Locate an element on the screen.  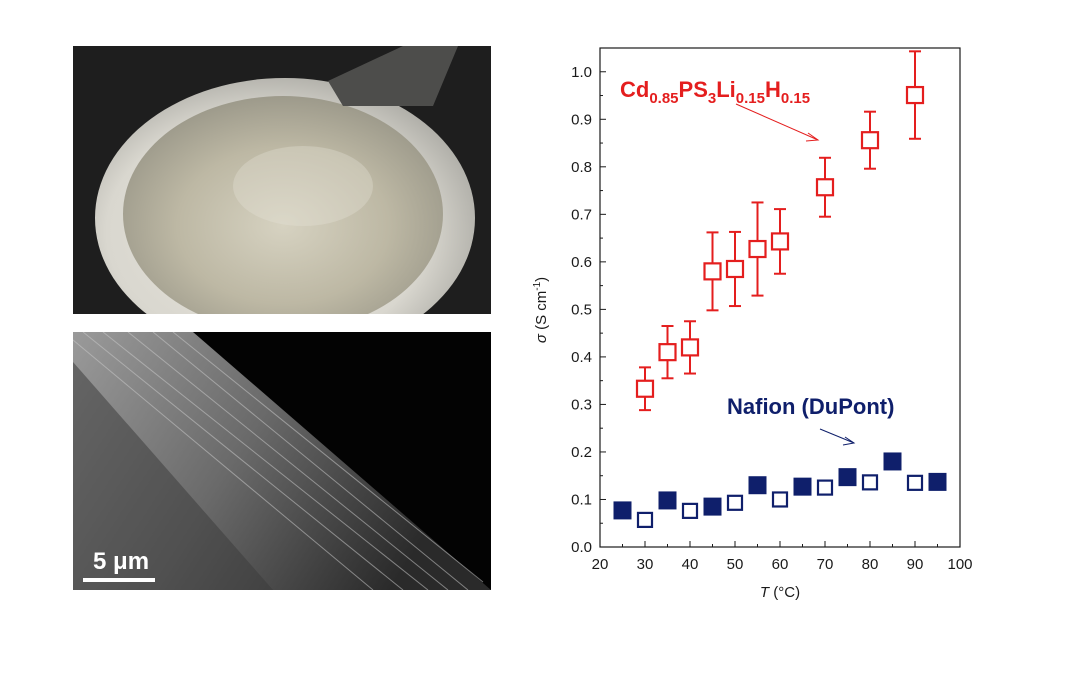
y-ticks: 0.0 0.1 0.2 0.3 0.4 0.5 0.6 0.7 0.8 0.9 1.0 is located at coordinates (588, 310).